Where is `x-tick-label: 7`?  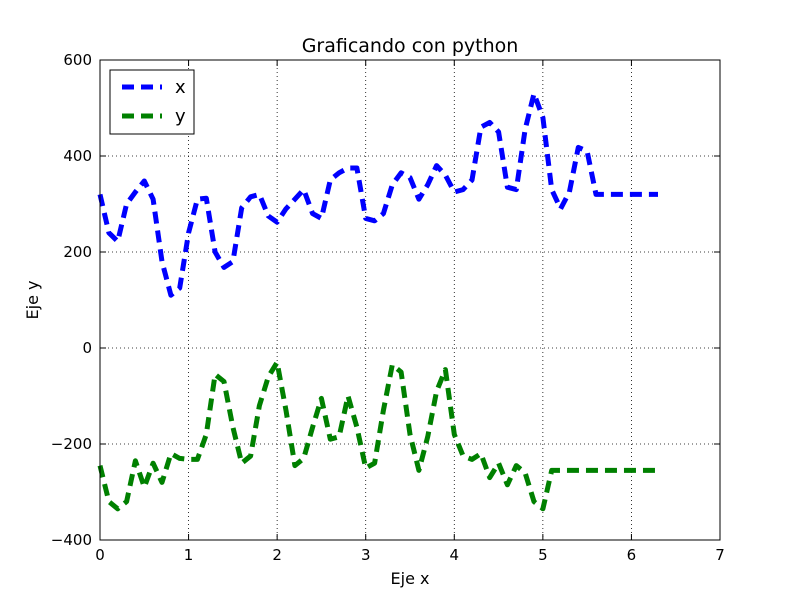 x-tick-label: 7 is located at coordinates (720, 555).